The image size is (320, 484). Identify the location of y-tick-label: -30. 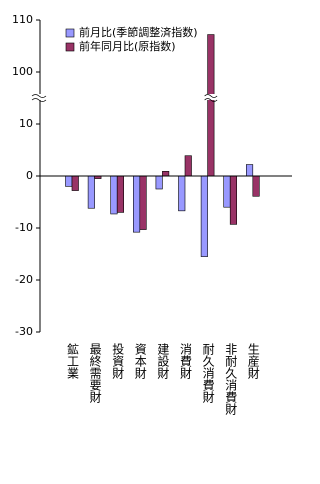
(24, 331).